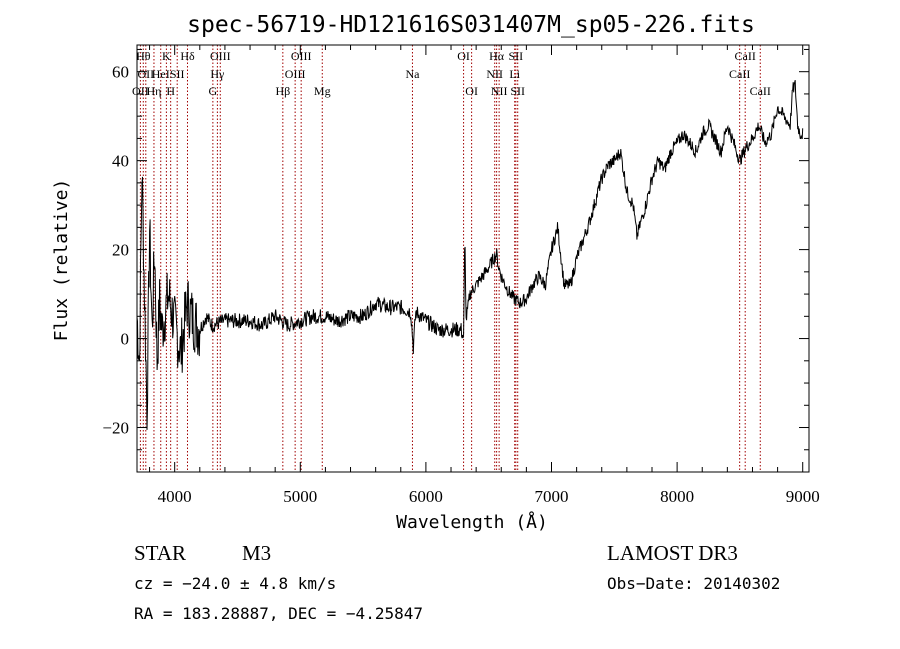  Describe the element at coordinates (115, 428) in the screenshot. I see `y-tick-label: −20` at that location.